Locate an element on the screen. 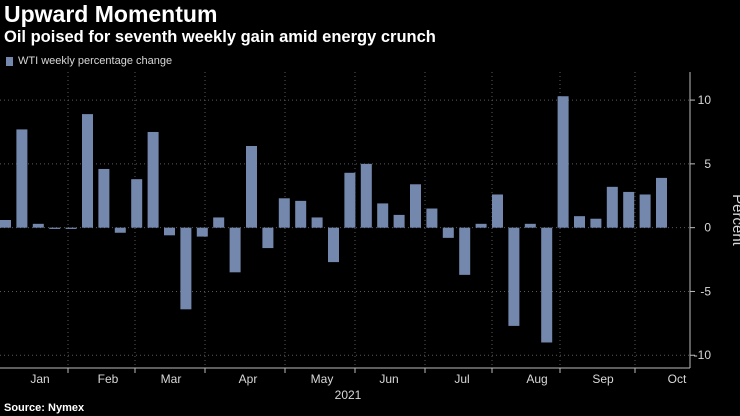 The width and height of the screenshot is (740, 416). source-note: Source: Nymex is located at coordinates (44, 408).